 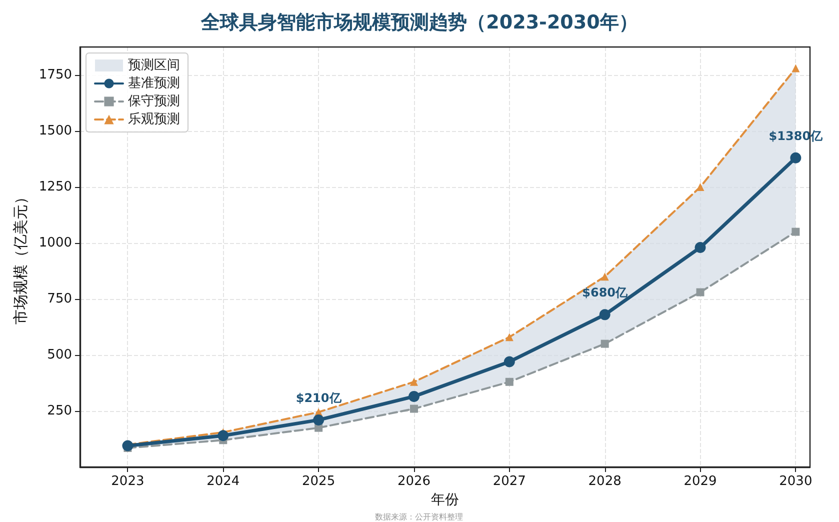 I want to click on x-tick-label: 2024, so click(x=223, y=481).